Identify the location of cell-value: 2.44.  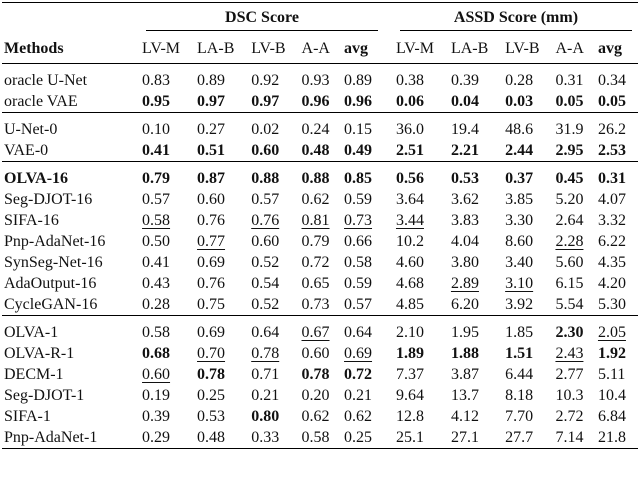
(519, 150).